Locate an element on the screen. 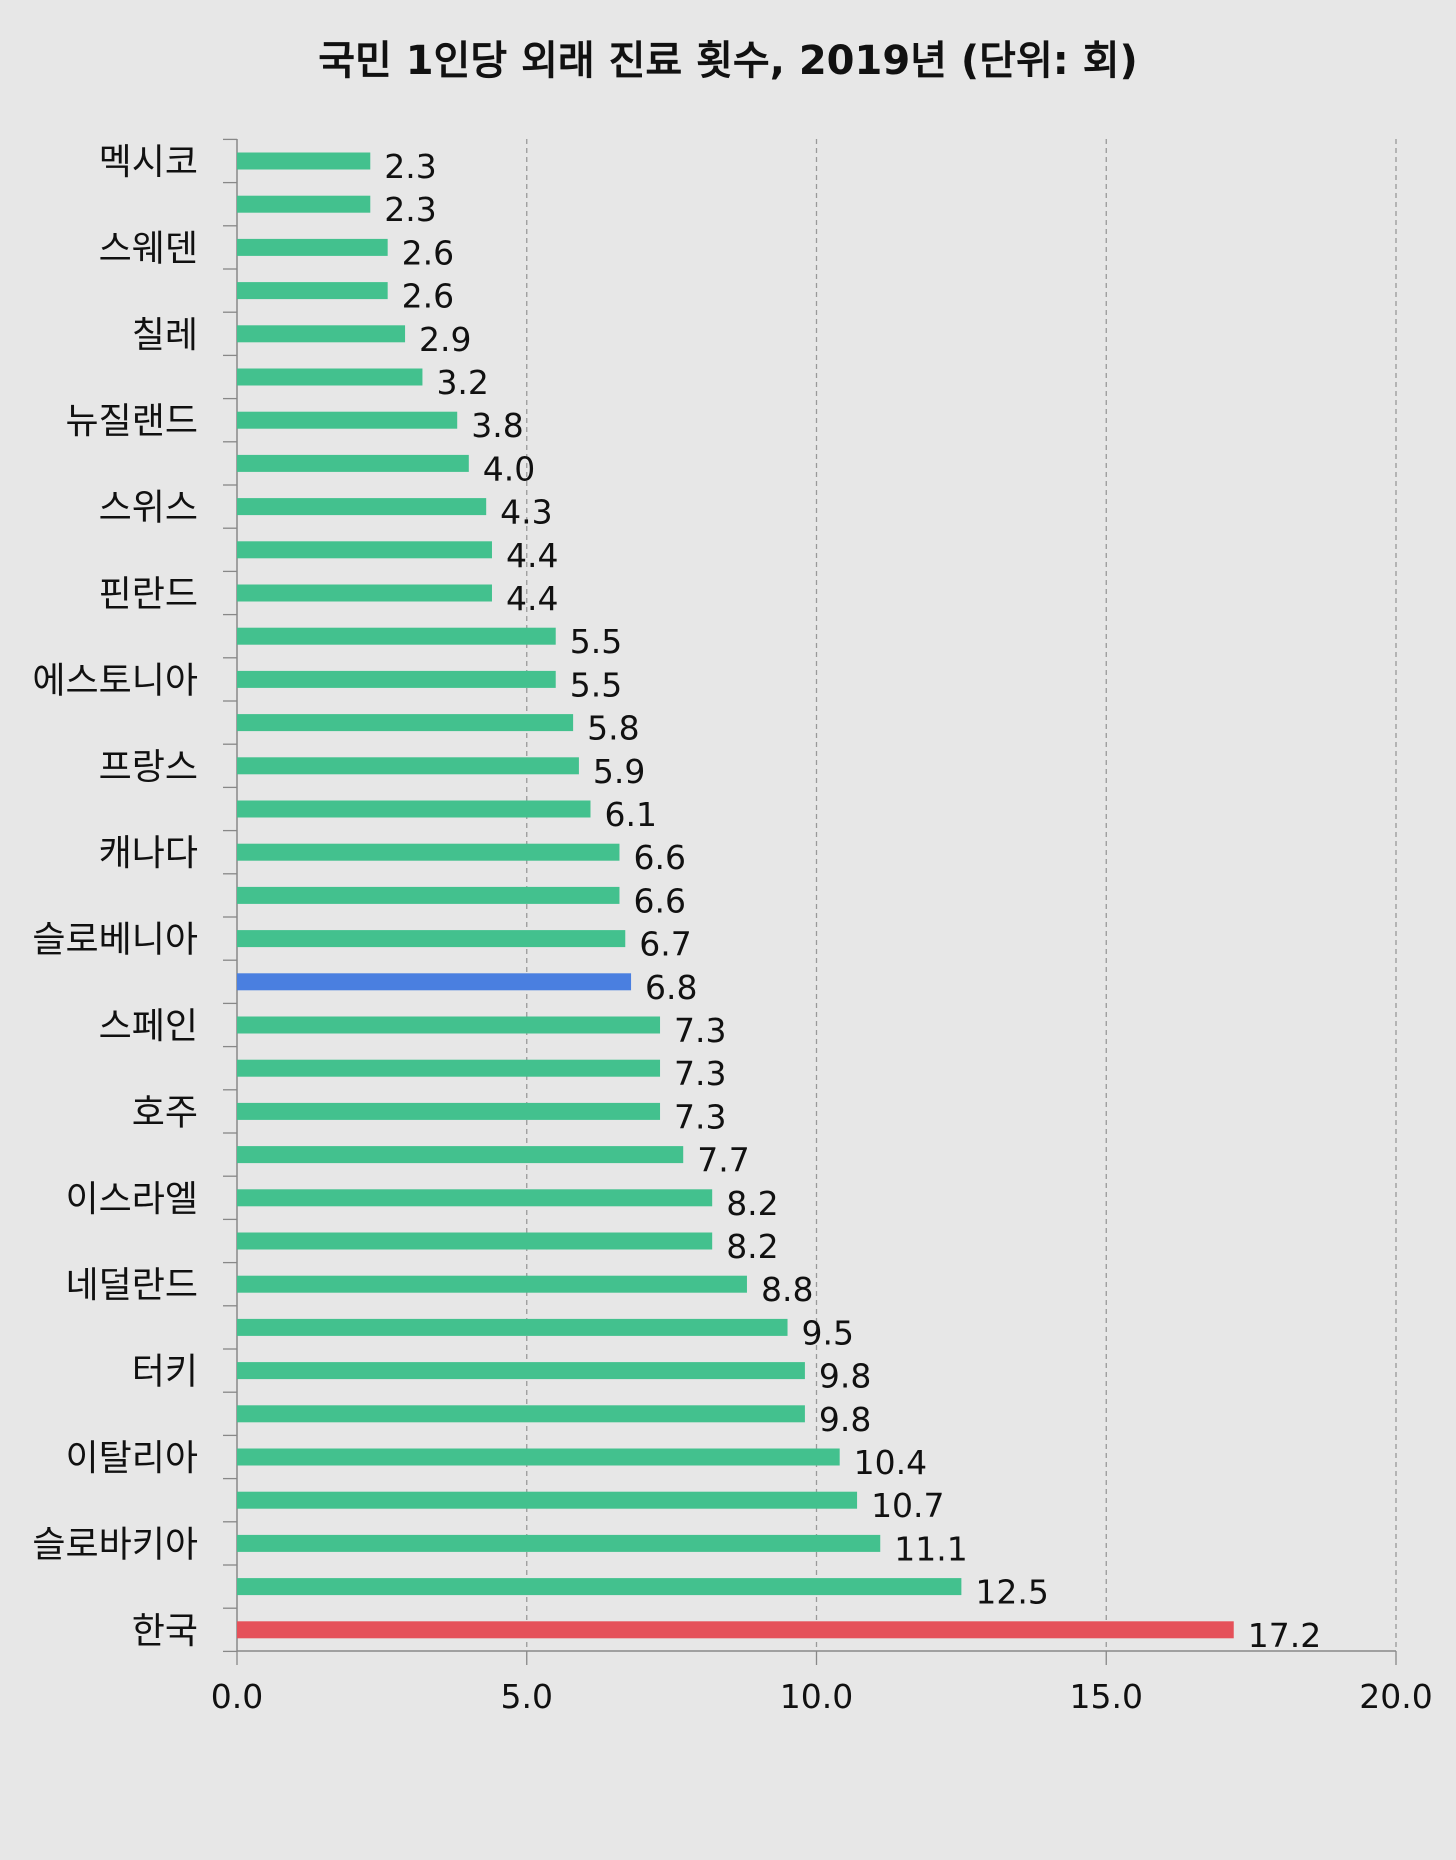 This screenshot has height=1860, width=1456. x-tick-label: 10.0 is located at coordinates (816, 1696).